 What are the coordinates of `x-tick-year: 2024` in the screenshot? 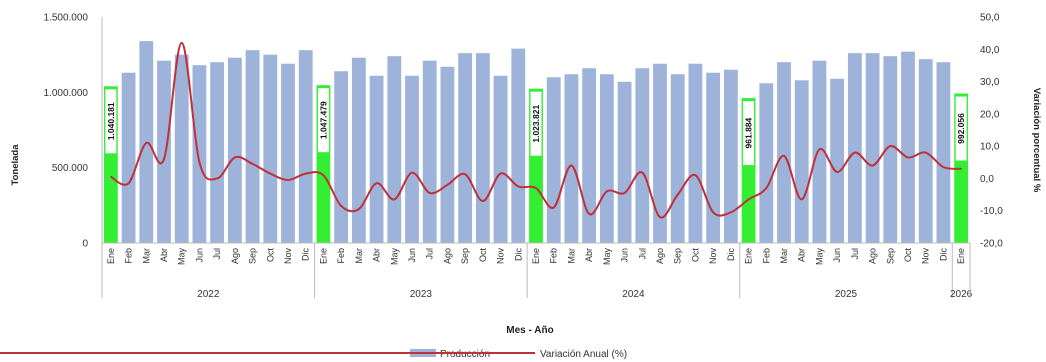 It's located at (633, 294).